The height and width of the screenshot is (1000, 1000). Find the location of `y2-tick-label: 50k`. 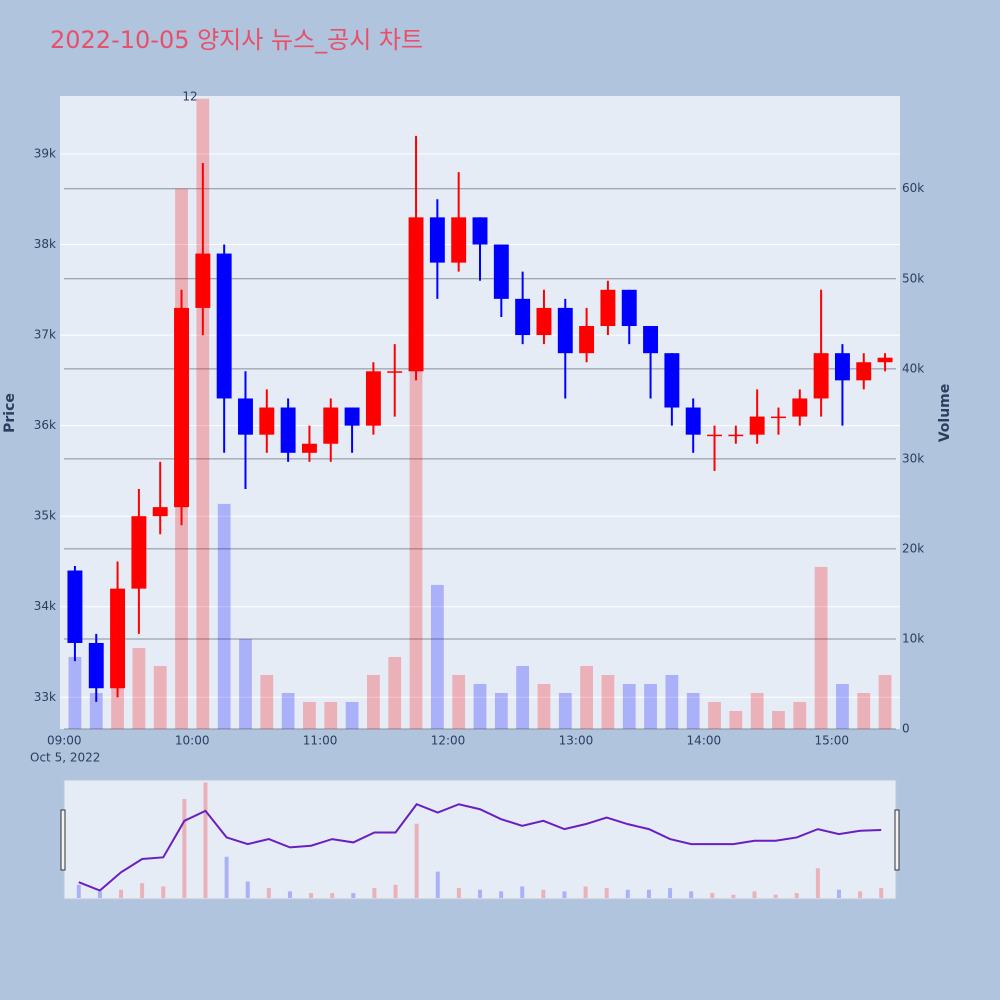

y2-tick-label: 50k is located at coordinates (913, 278).